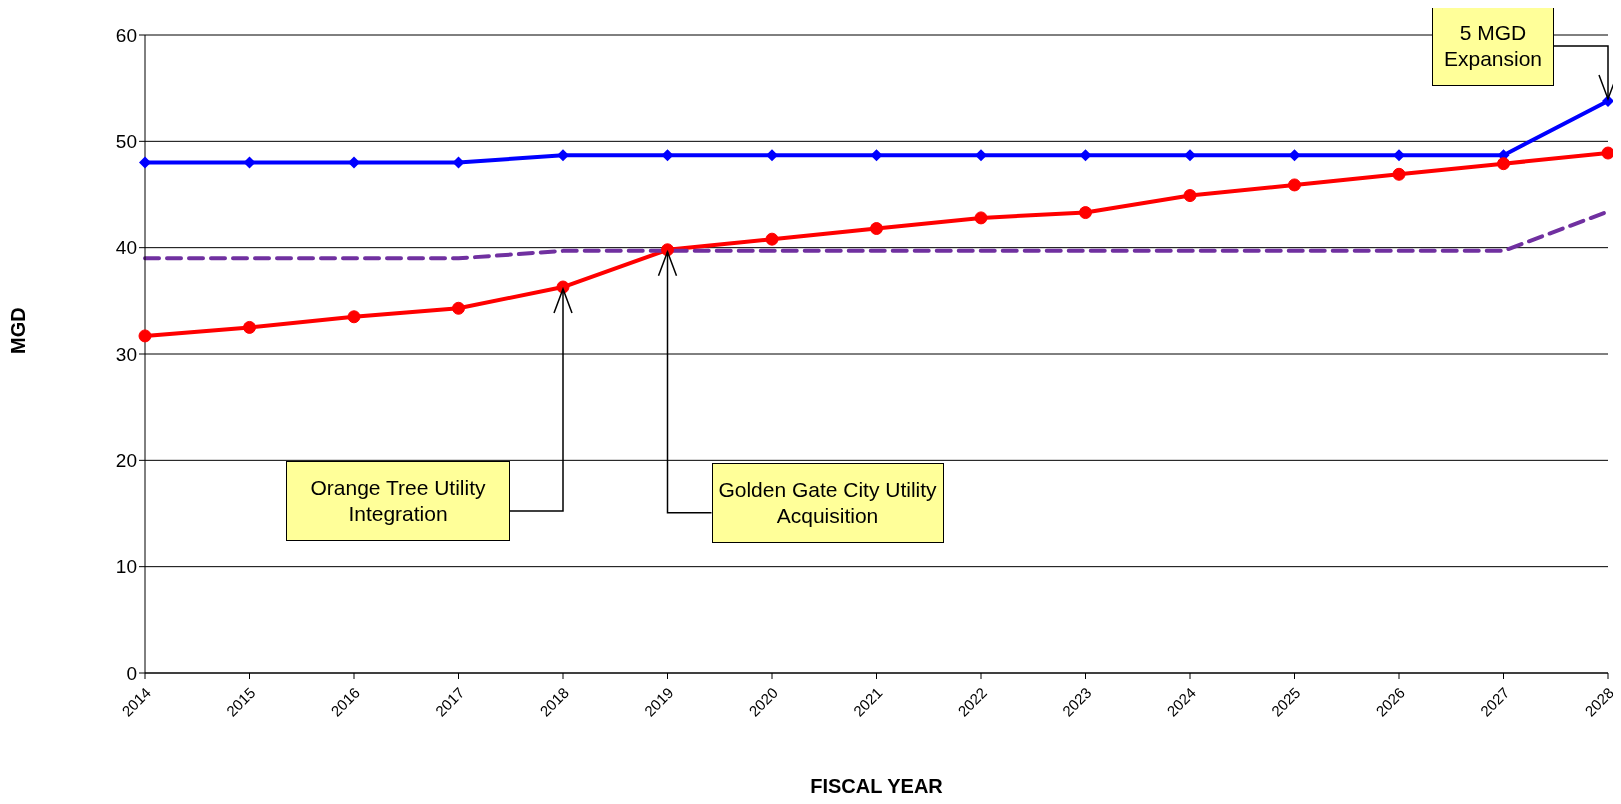  I want to click on y-tick-label: 40, so click(126, 248).